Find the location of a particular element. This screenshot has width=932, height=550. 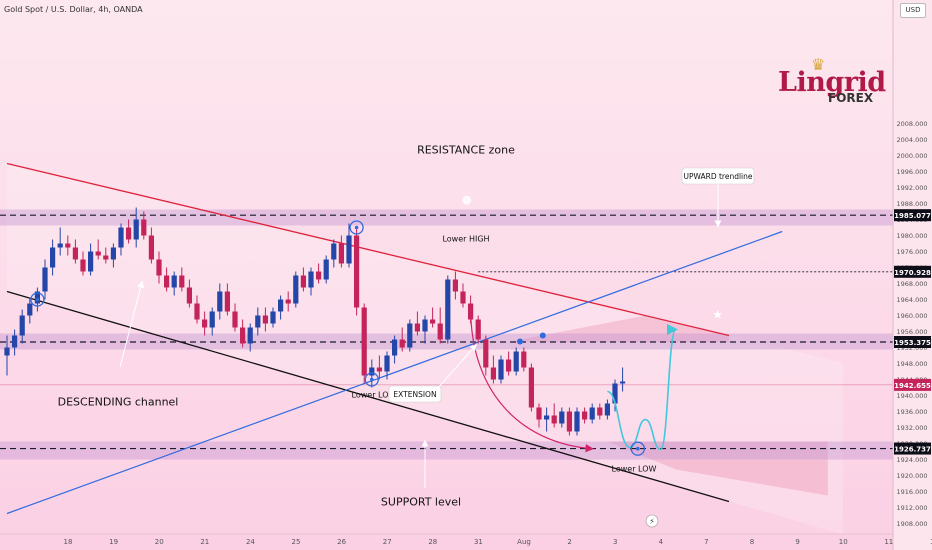

pointer-channel is located at coordinates (131, 324).